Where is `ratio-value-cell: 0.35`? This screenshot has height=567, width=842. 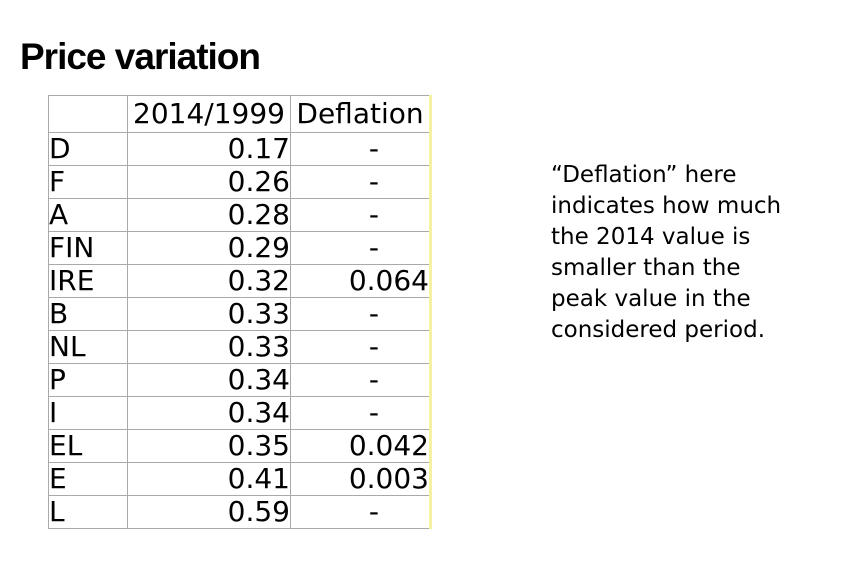 ratio-value-cell: 0.35 is located at coordinates (209, 446).